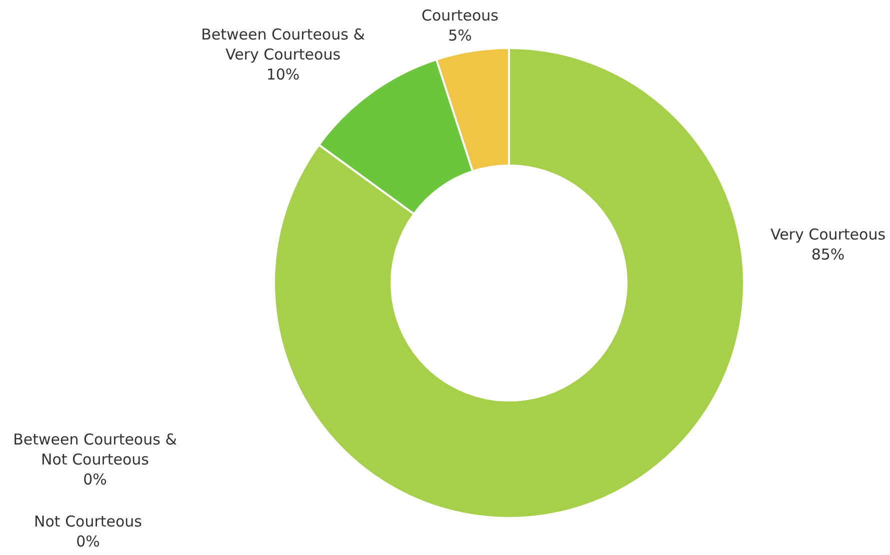 This screenshot has height=555, width=890. What do you see at coordinates (460, 35) in the screenshot?
I see `data-label: 5%` at bounding box center [460, 35].